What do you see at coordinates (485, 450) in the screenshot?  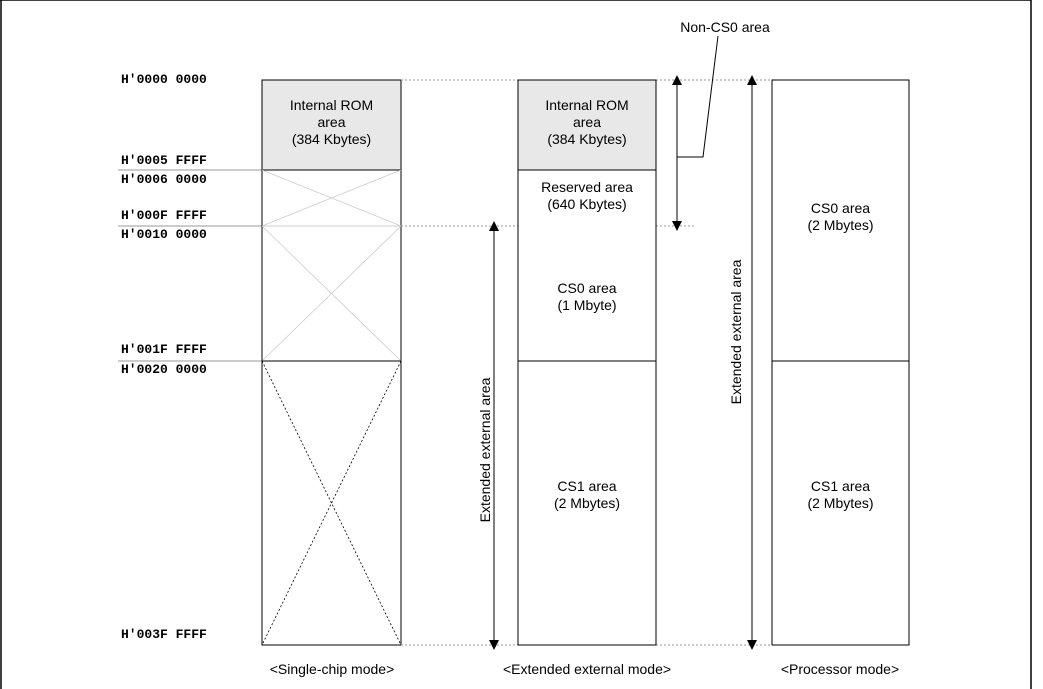 I see `extended-ext-area-label: Extended external area` at bounding box center [485, 450].